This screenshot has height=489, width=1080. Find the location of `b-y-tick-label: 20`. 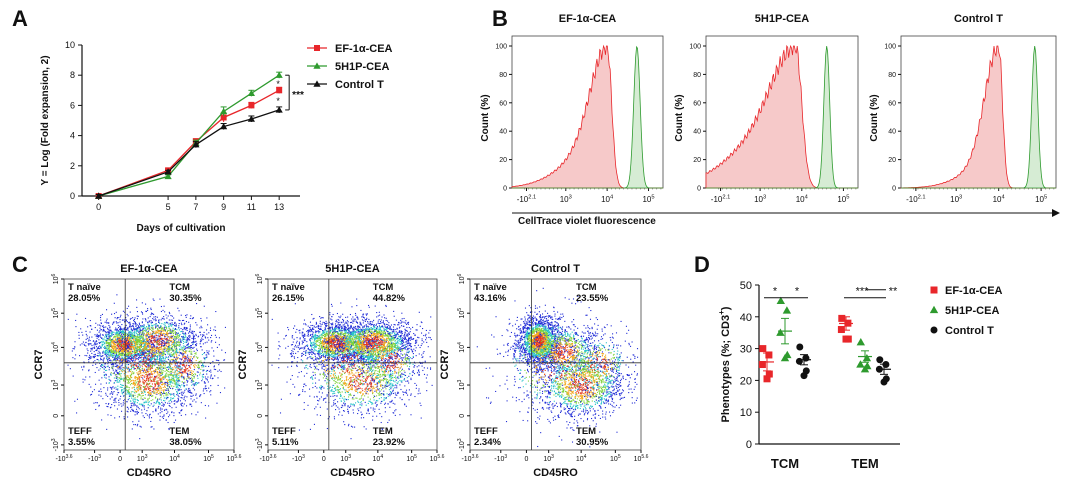

b-y-tick-label: 20 is located at coordinates (892, 160).